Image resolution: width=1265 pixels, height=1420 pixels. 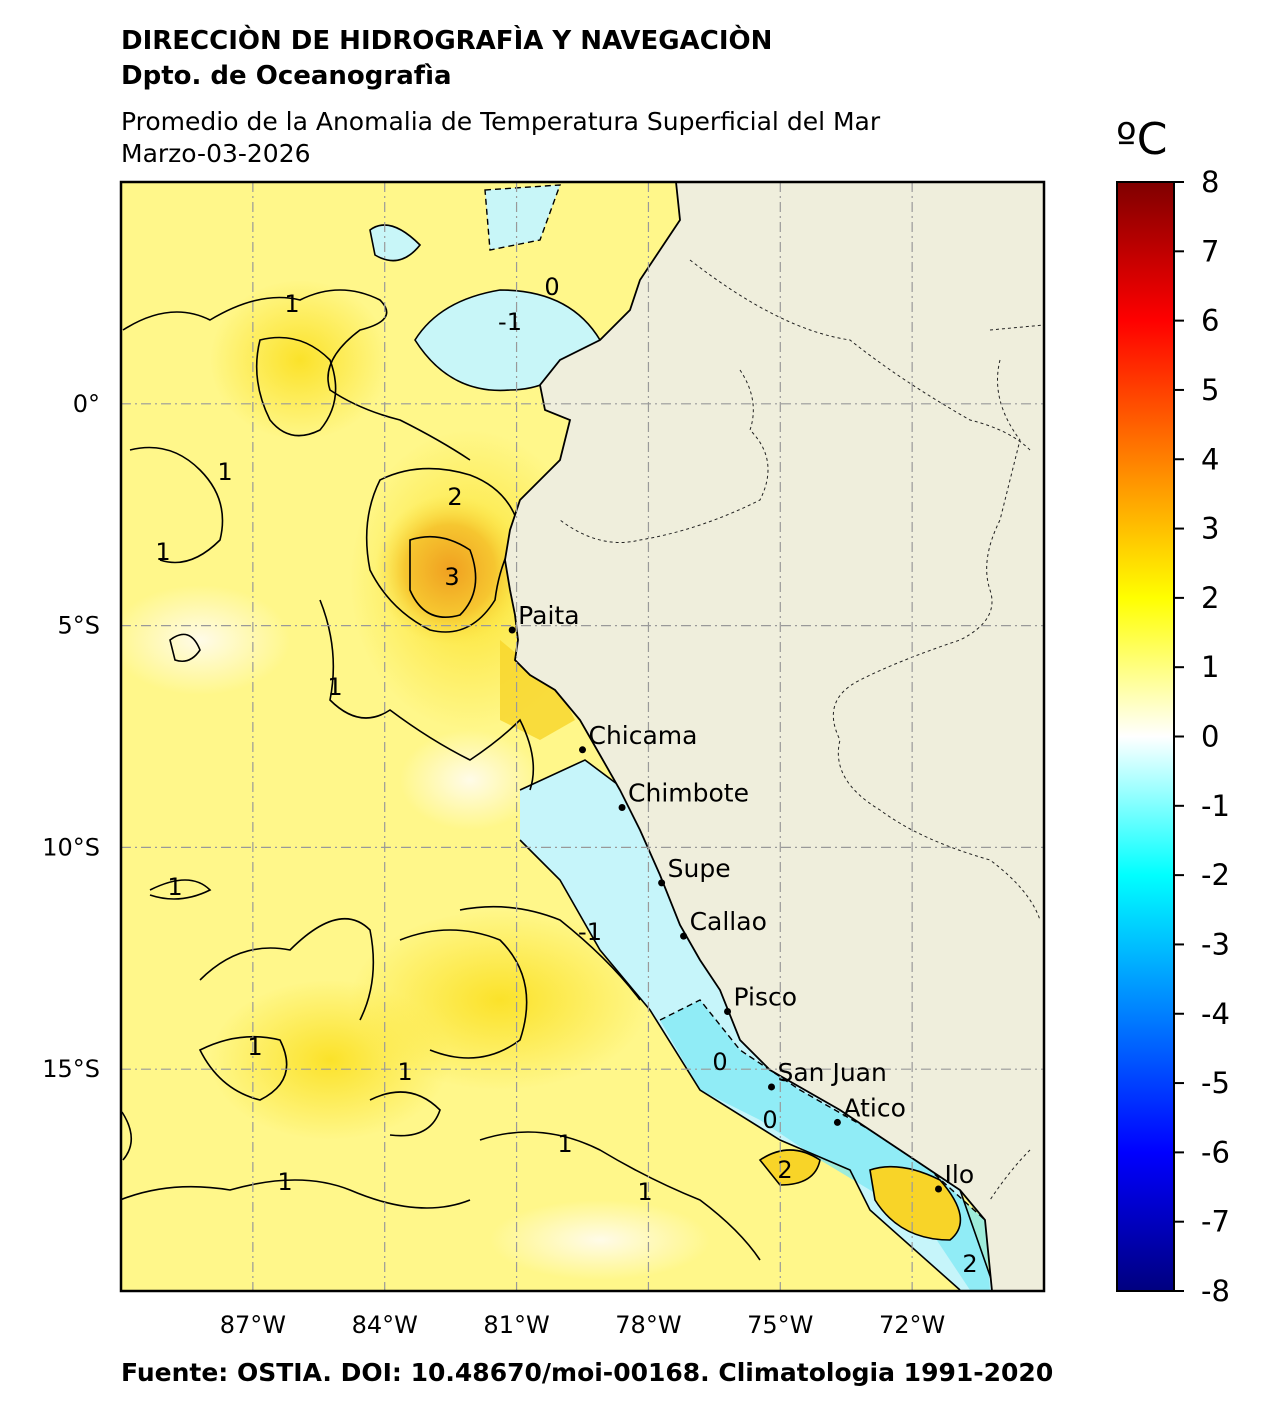 What do you see at coordinates (286, 76) in the screenshot?
I see `department-title: Dpto. de Oceanografìa` at bounding box center [286, 76].